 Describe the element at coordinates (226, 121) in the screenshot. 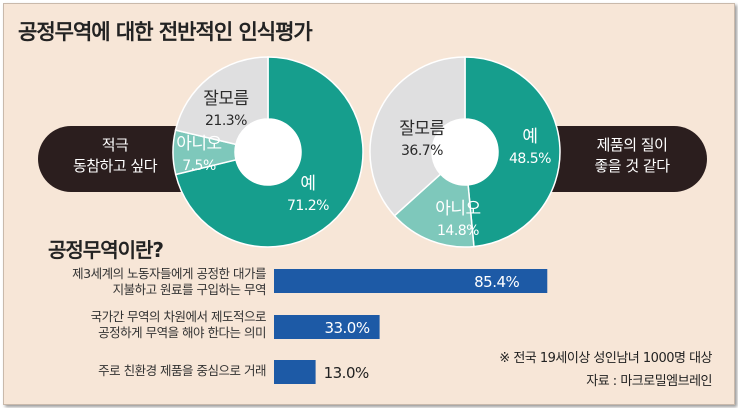

I see `donut-left-value-3: 21.3%` at that location.